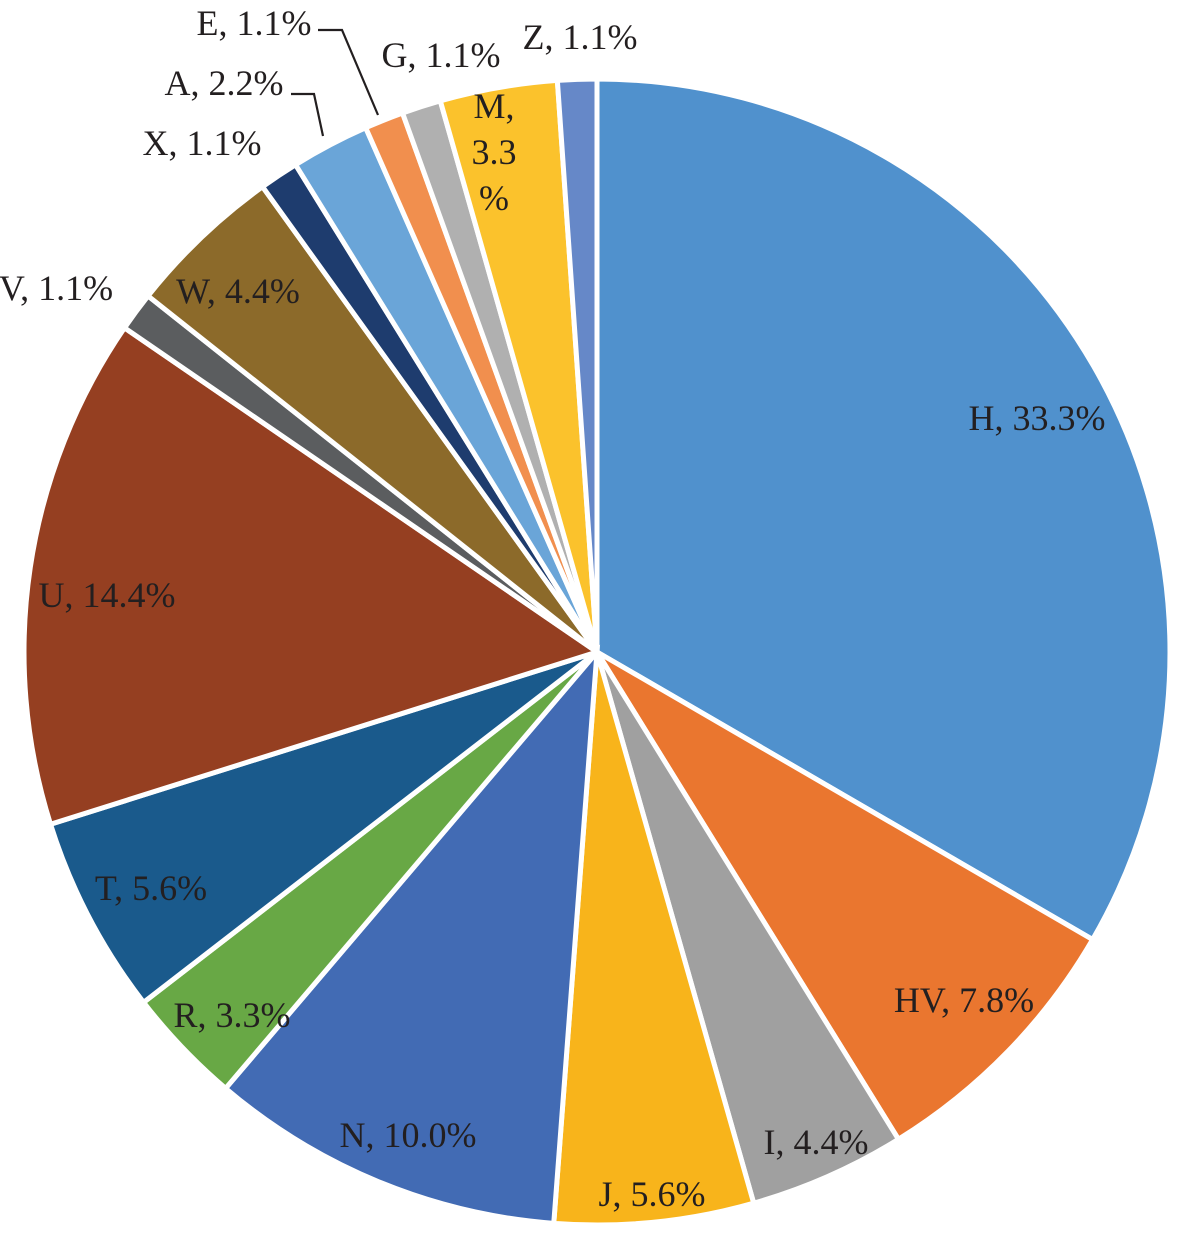 This screenshot has width=1180, height=1238. What do you see at coordinates (254, 23) in the screenshot?
I see `slice-label-e: E, 1.1%` at bounding box center [254, 23].